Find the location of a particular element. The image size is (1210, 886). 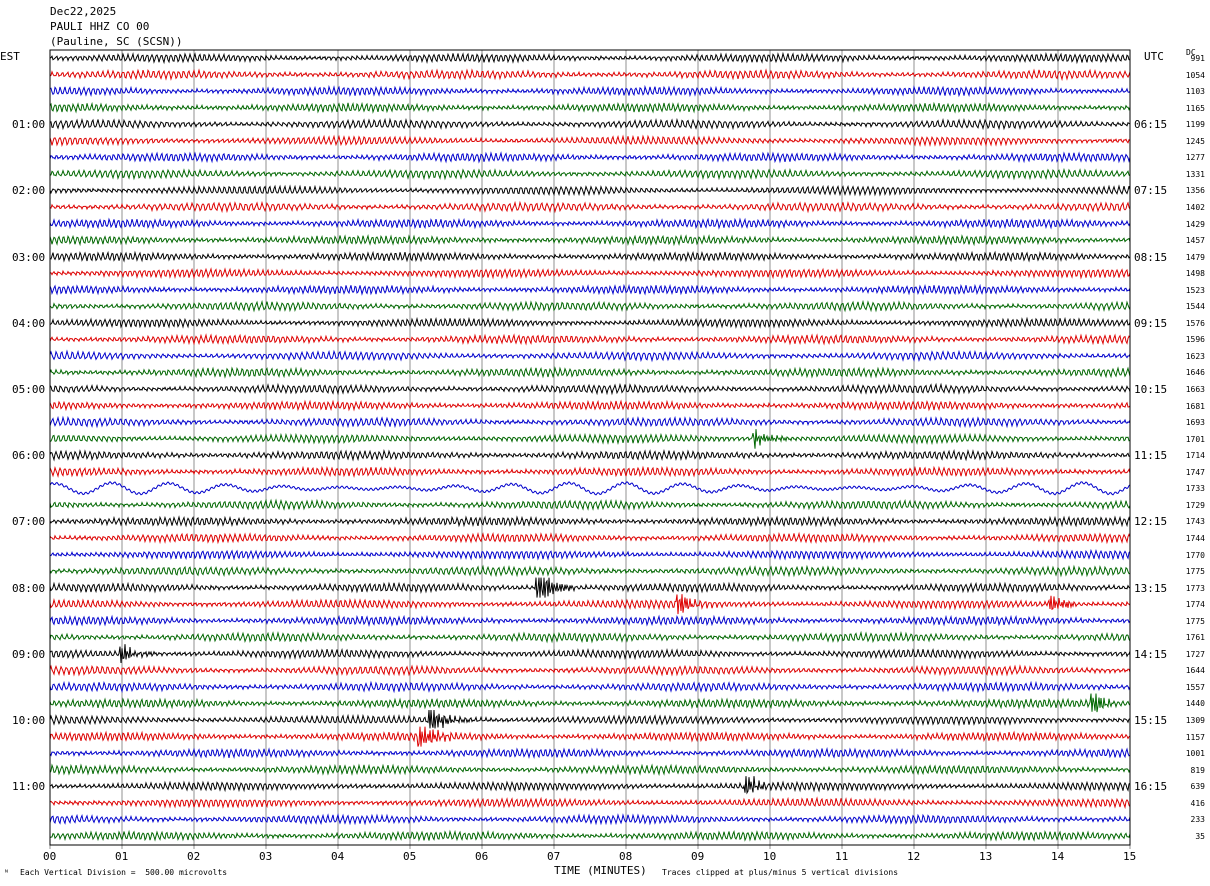

dc-offset-label: 1727 is located at coordinates (1195, 654).